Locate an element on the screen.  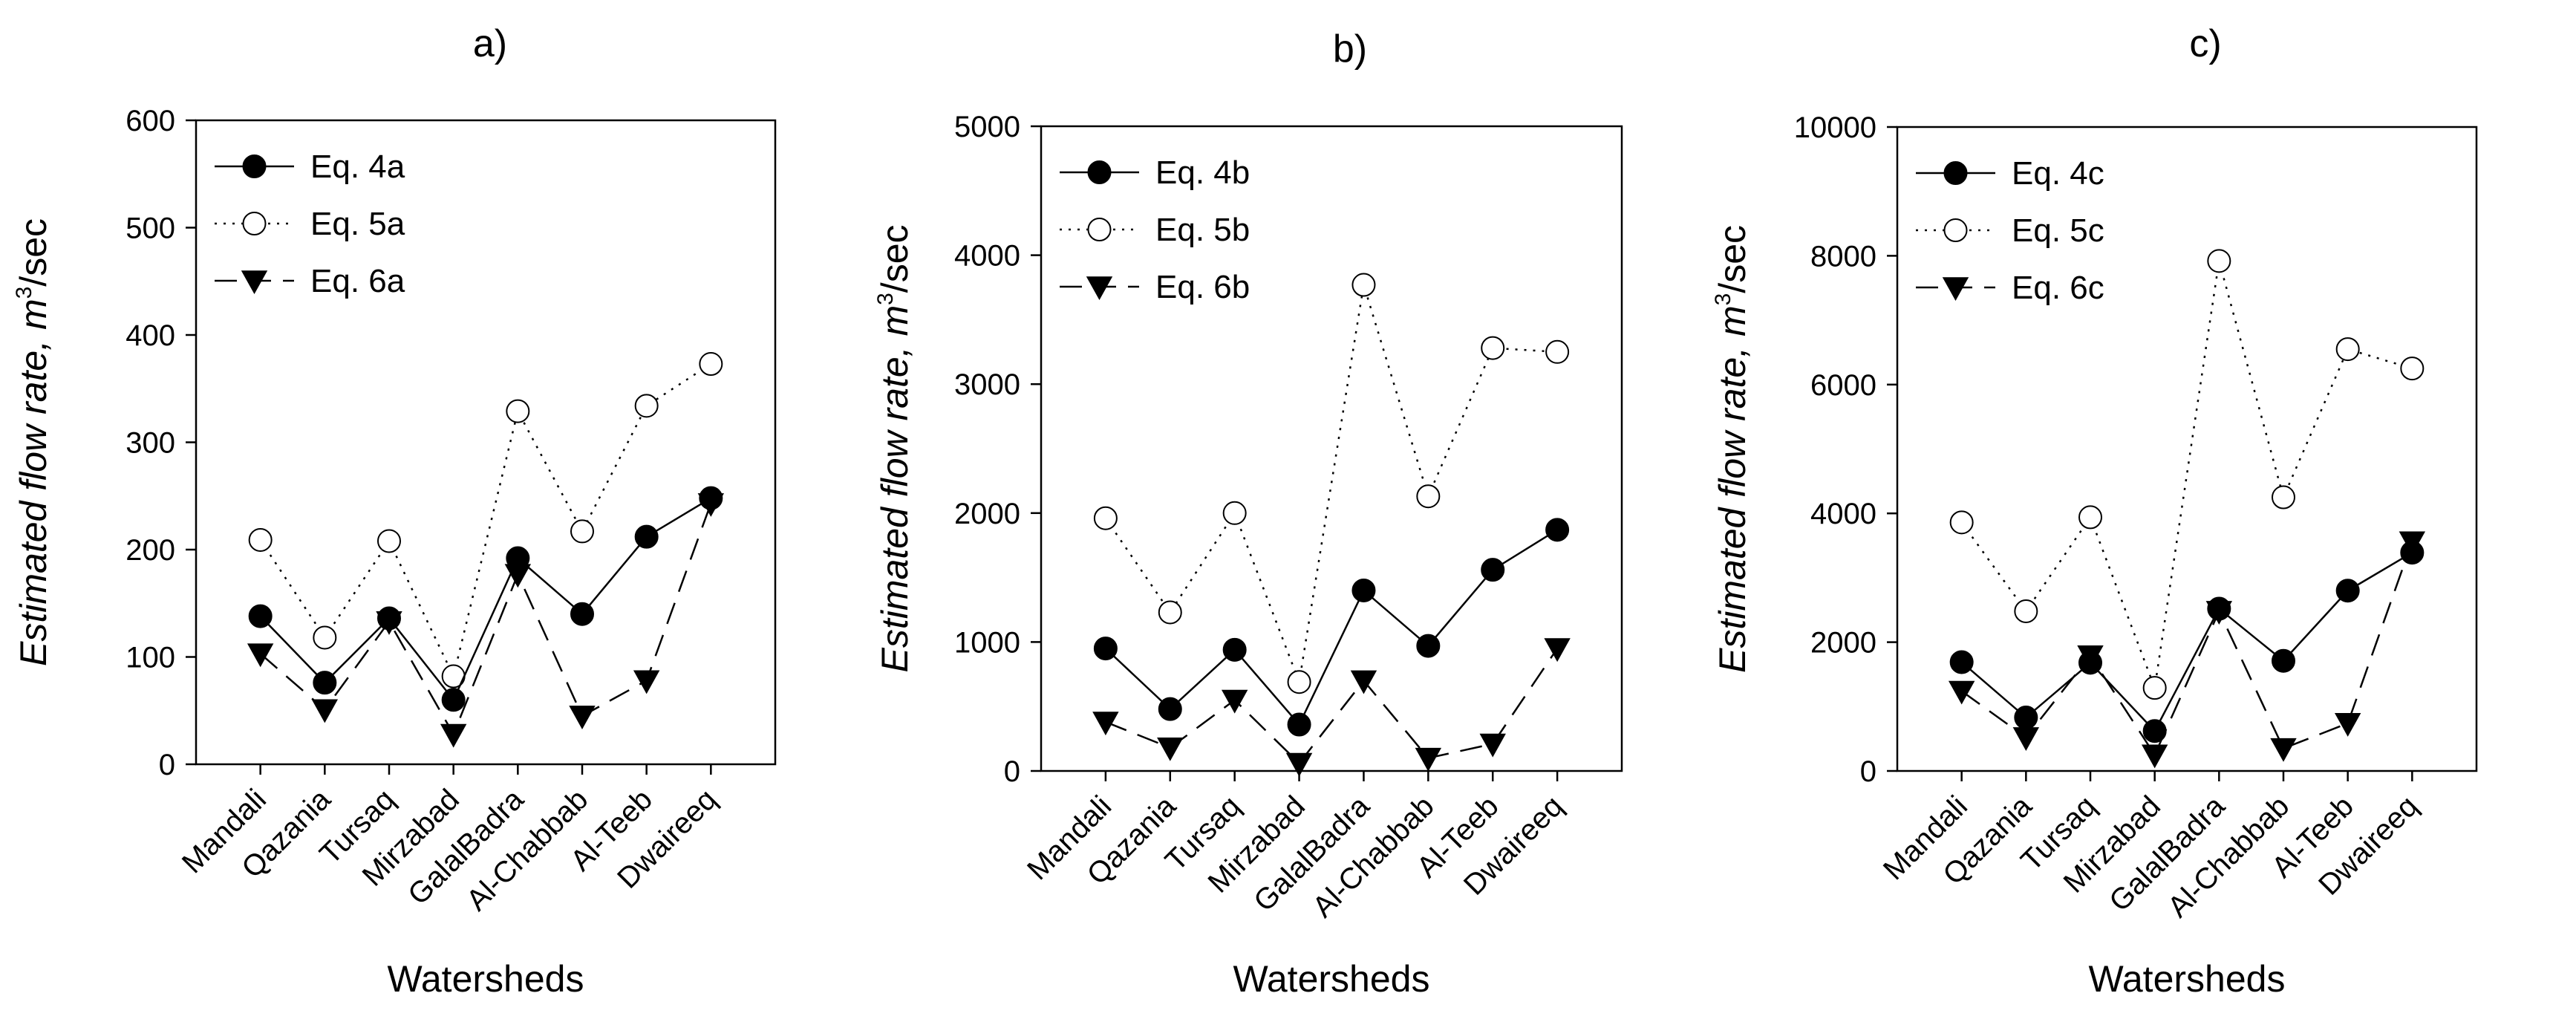
y-tick-label: 3000 is located at coordinates (987, 384).